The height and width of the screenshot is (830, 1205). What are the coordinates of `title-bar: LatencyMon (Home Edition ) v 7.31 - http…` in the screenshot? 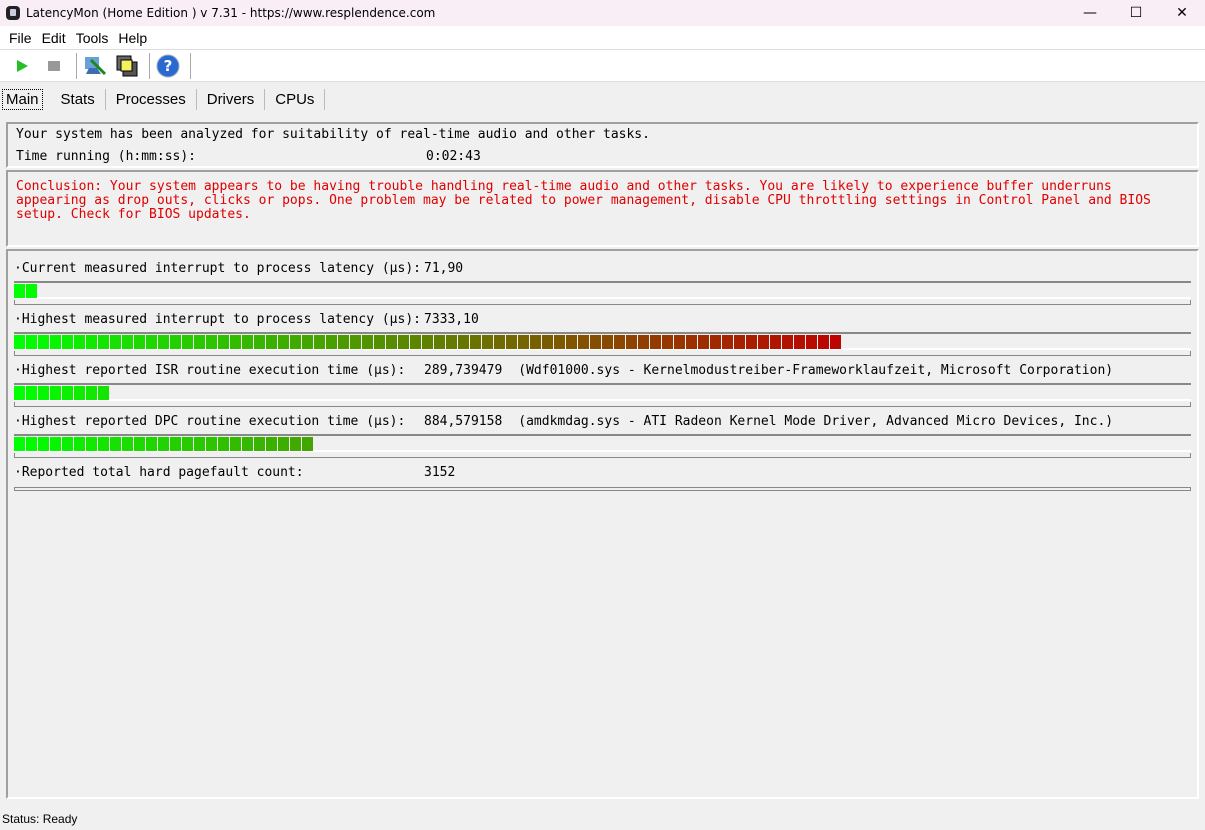 It's located at (602, 13).